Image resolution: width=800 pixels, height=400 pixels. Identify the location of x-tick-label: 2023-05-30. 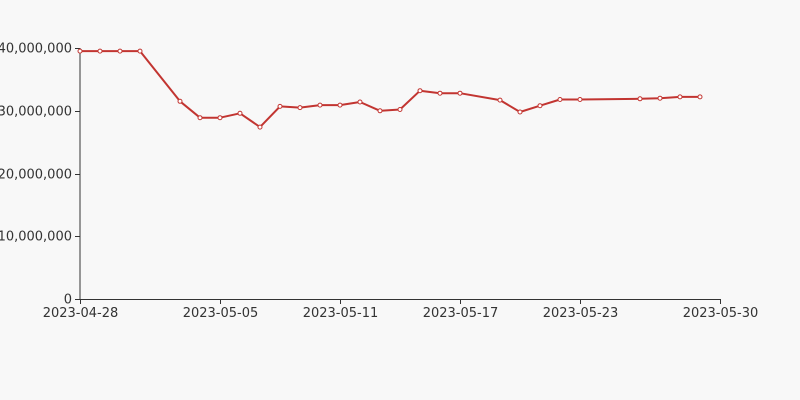
(721, 313).